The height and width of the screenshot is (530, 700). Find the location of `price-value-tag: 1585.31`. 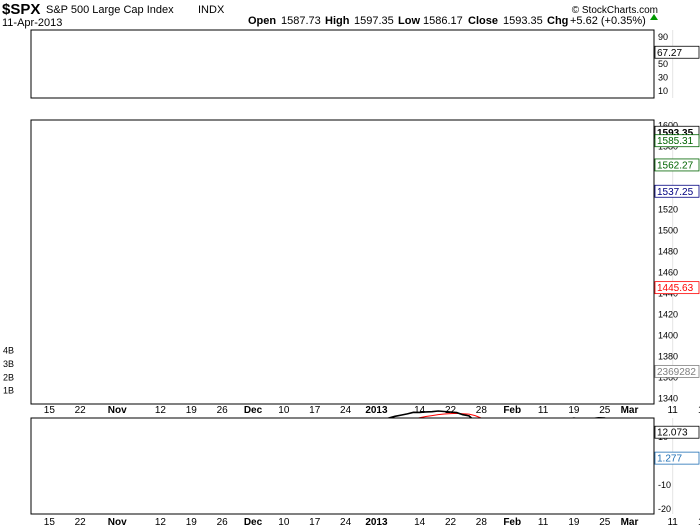

price-value-tag: 1585.31 is located at coordinates (675, 141).